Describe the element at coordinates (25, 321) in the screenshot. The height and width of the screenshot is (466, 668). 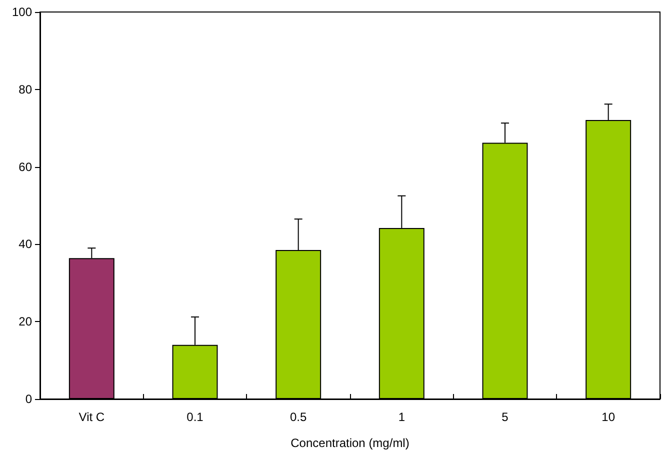
I see `y-tick-label: 20` at that location.